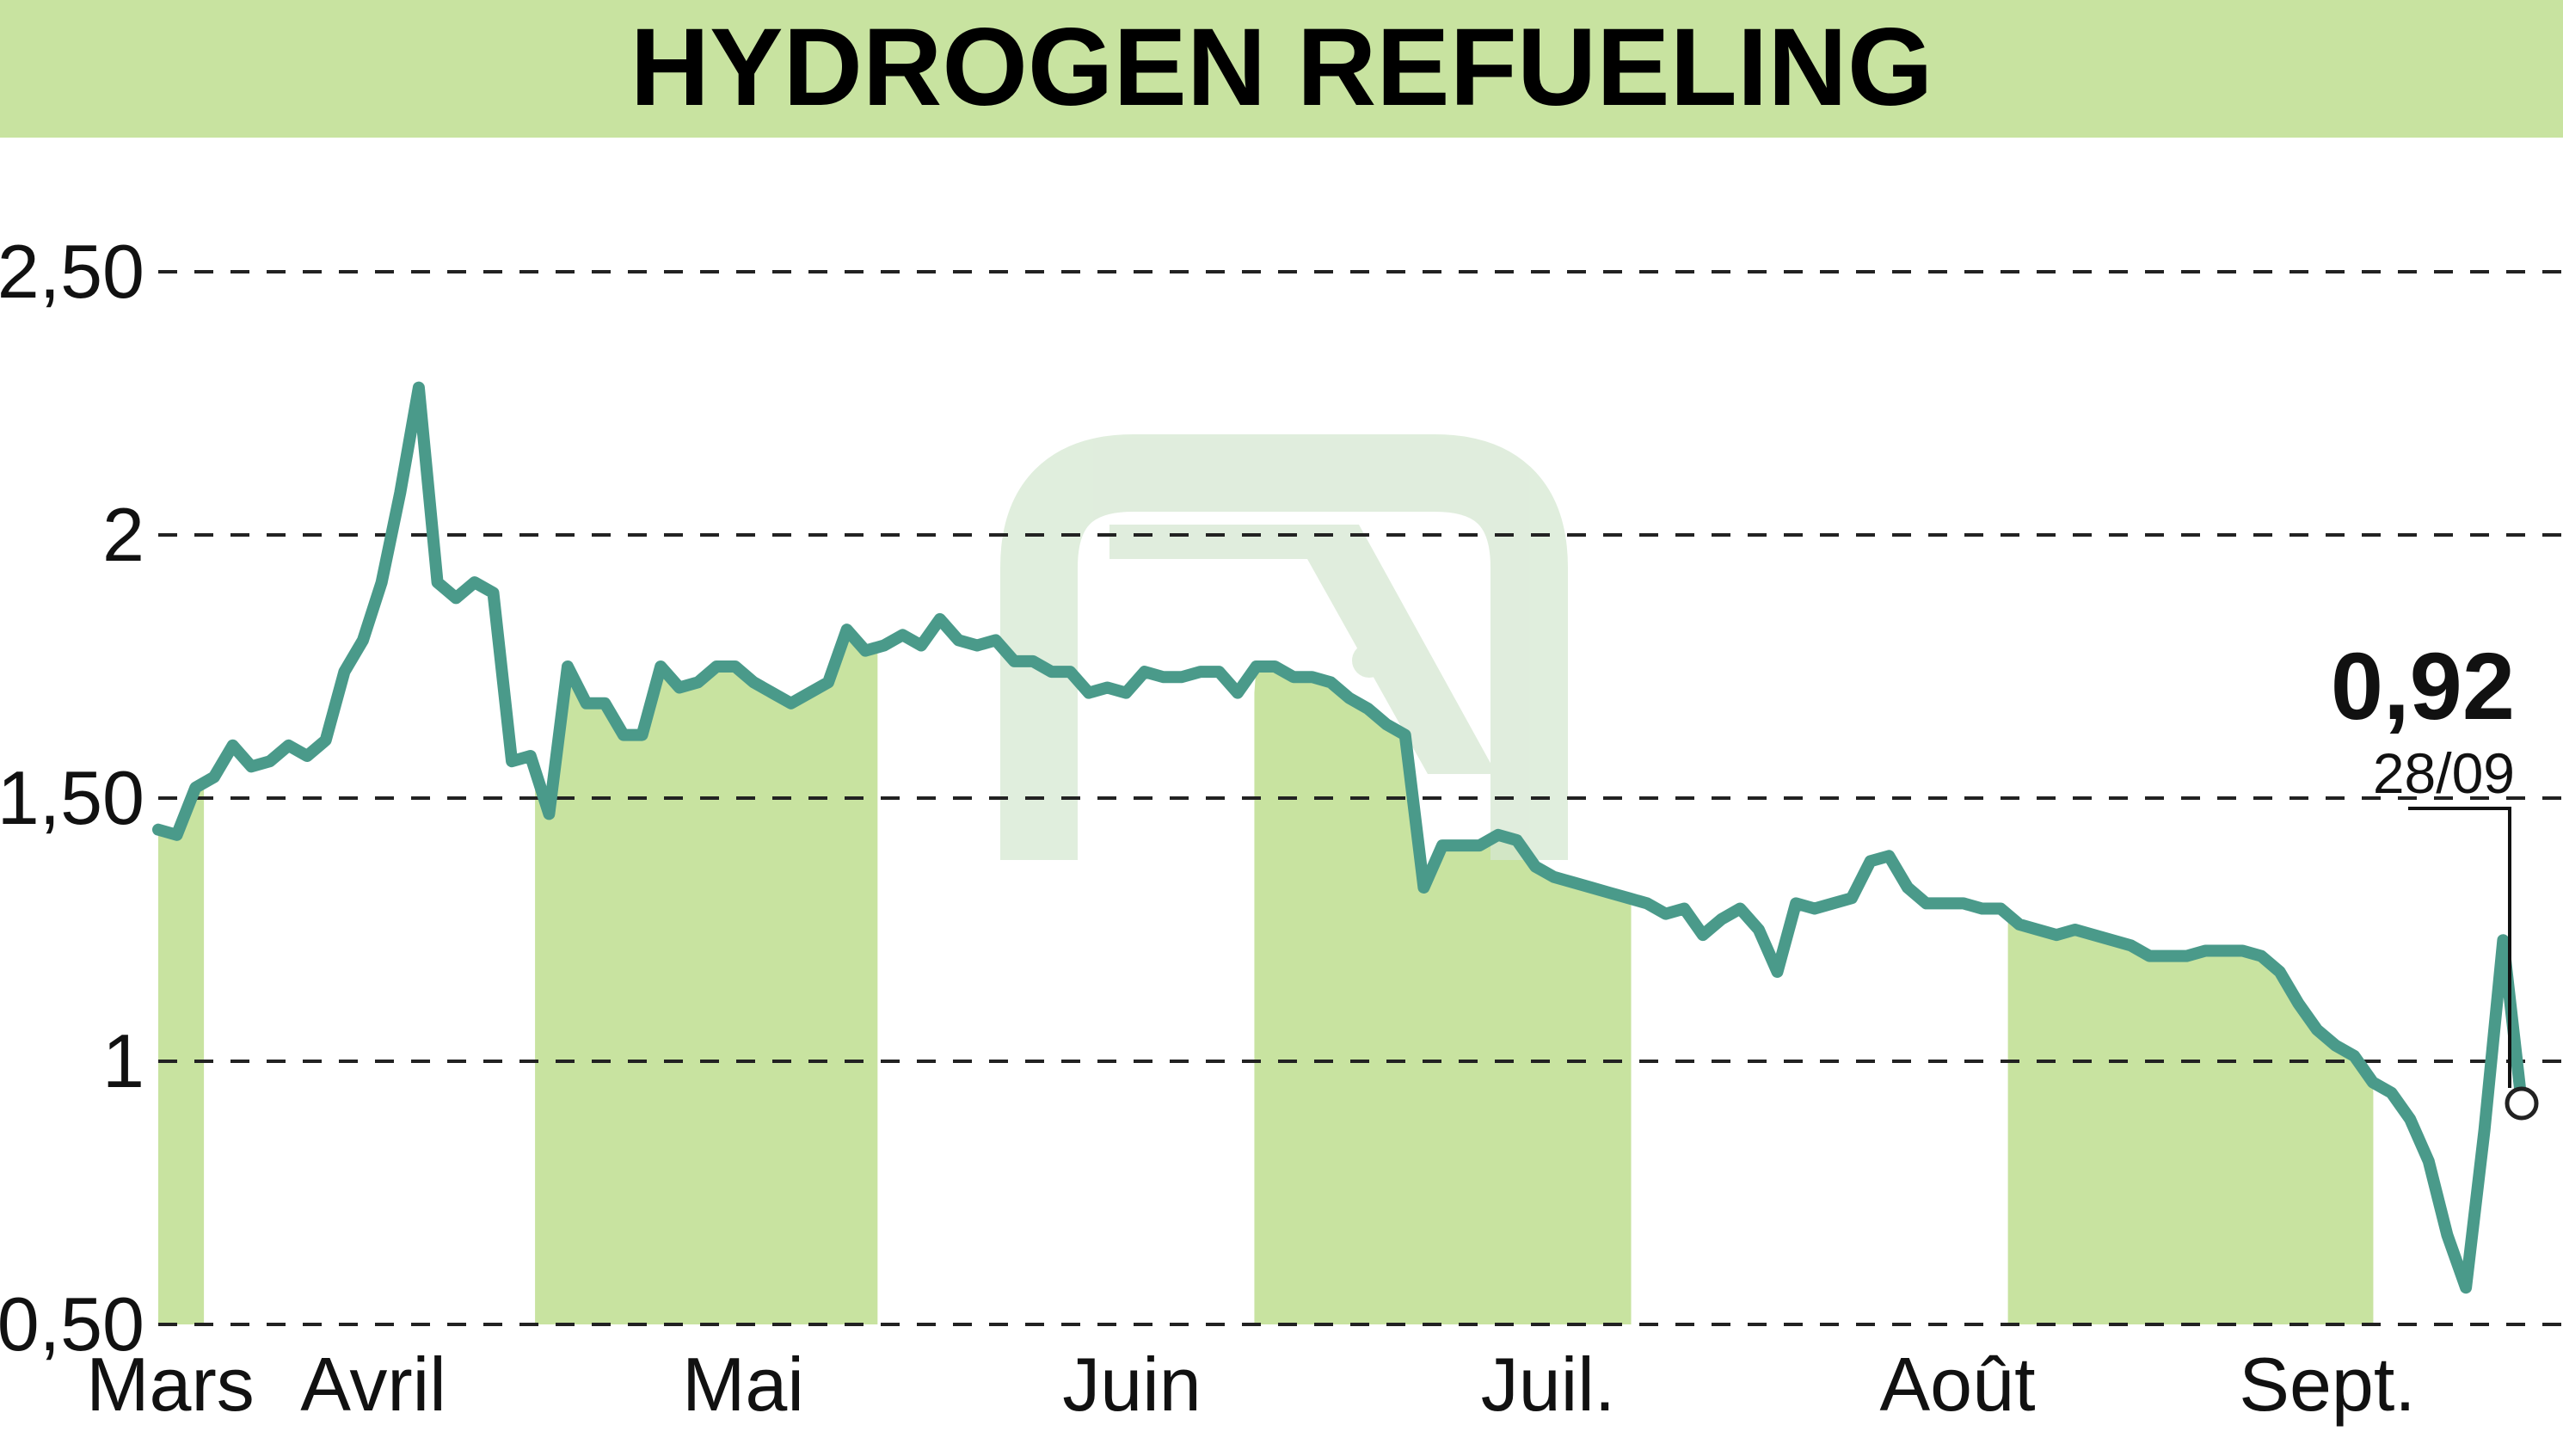  Describe the element at coordinates (1957, 1385) in the screenshot. I see `x-tick-label: Août` at that location.